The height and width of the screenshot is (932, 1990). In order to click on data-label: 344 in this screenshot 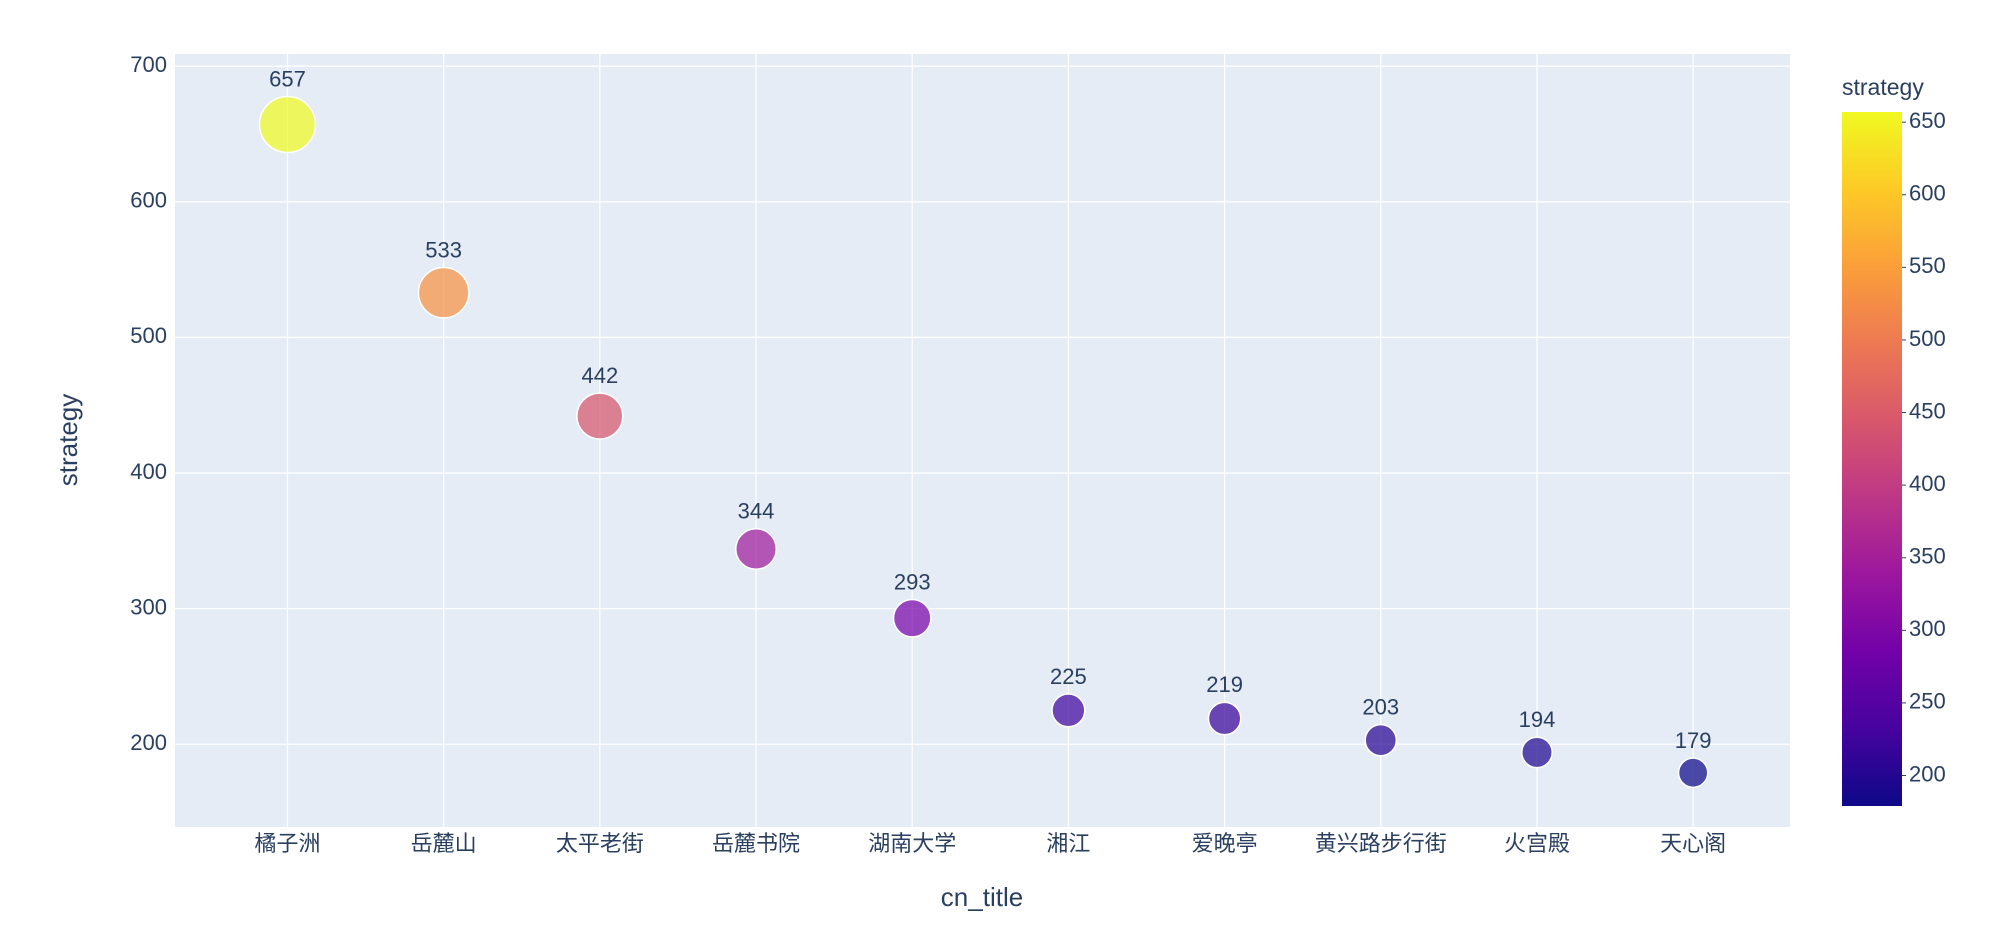, I will do `click(756, 511)`.